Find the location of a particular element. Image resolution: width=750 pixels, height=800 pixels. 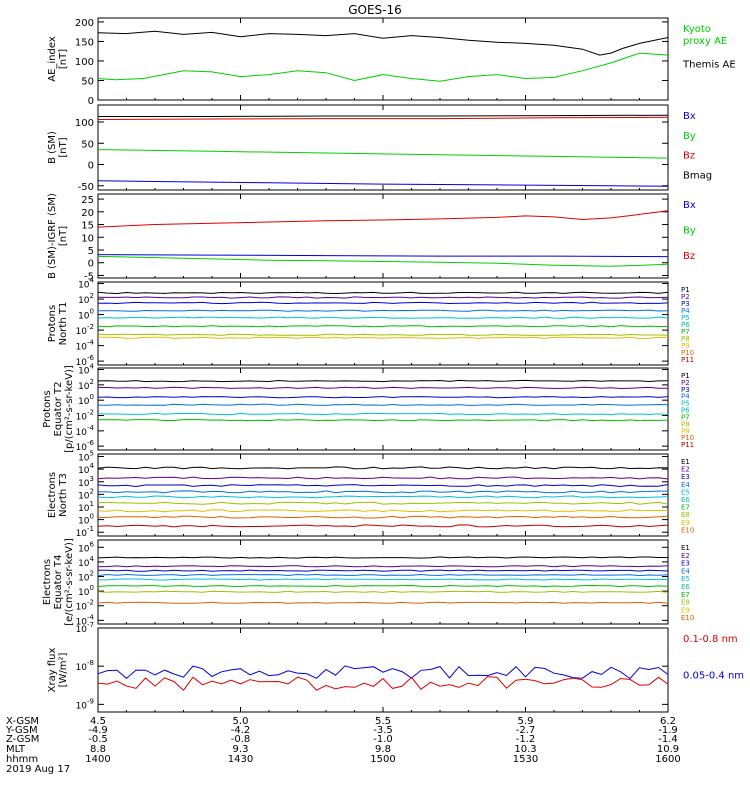

x-axis-value: -0.5 is located at coordinates (98, 739).